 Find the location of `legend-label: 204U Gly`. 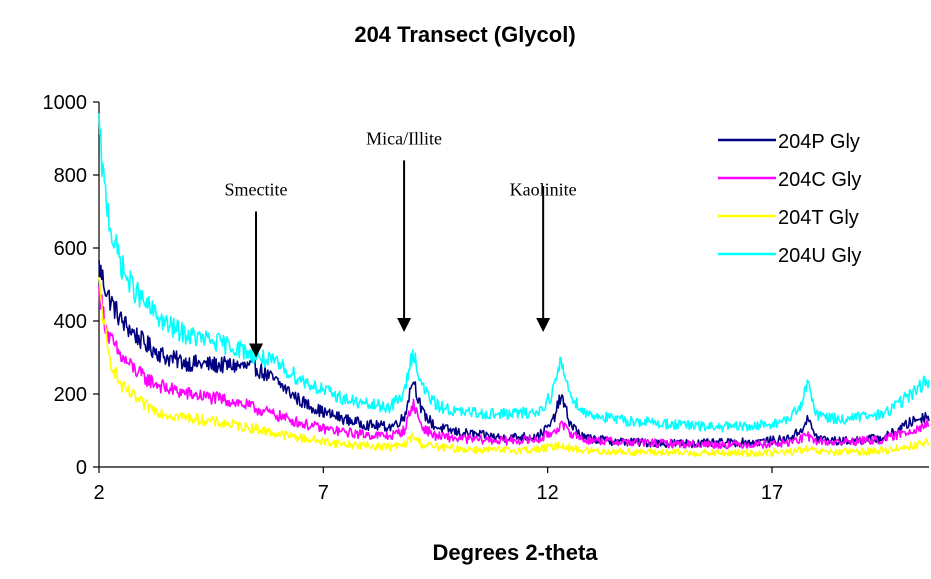

legend-label: 204U Gly is located at coordinates (819, 256).